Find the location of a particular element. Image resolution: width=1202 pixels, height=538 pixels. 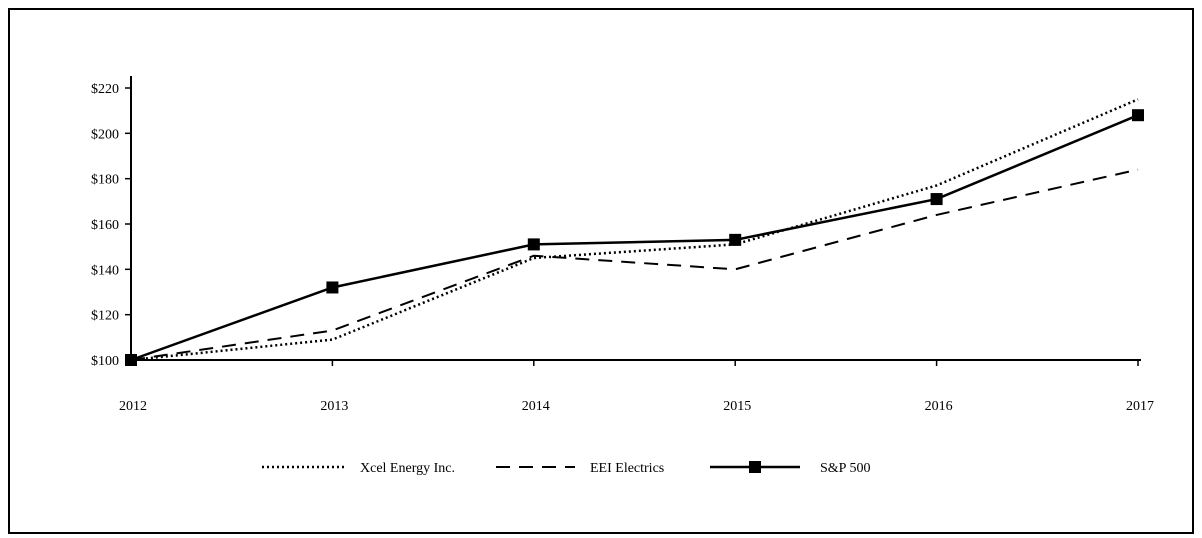

y-tick-label: $160 is located at coordinates (105, 225).